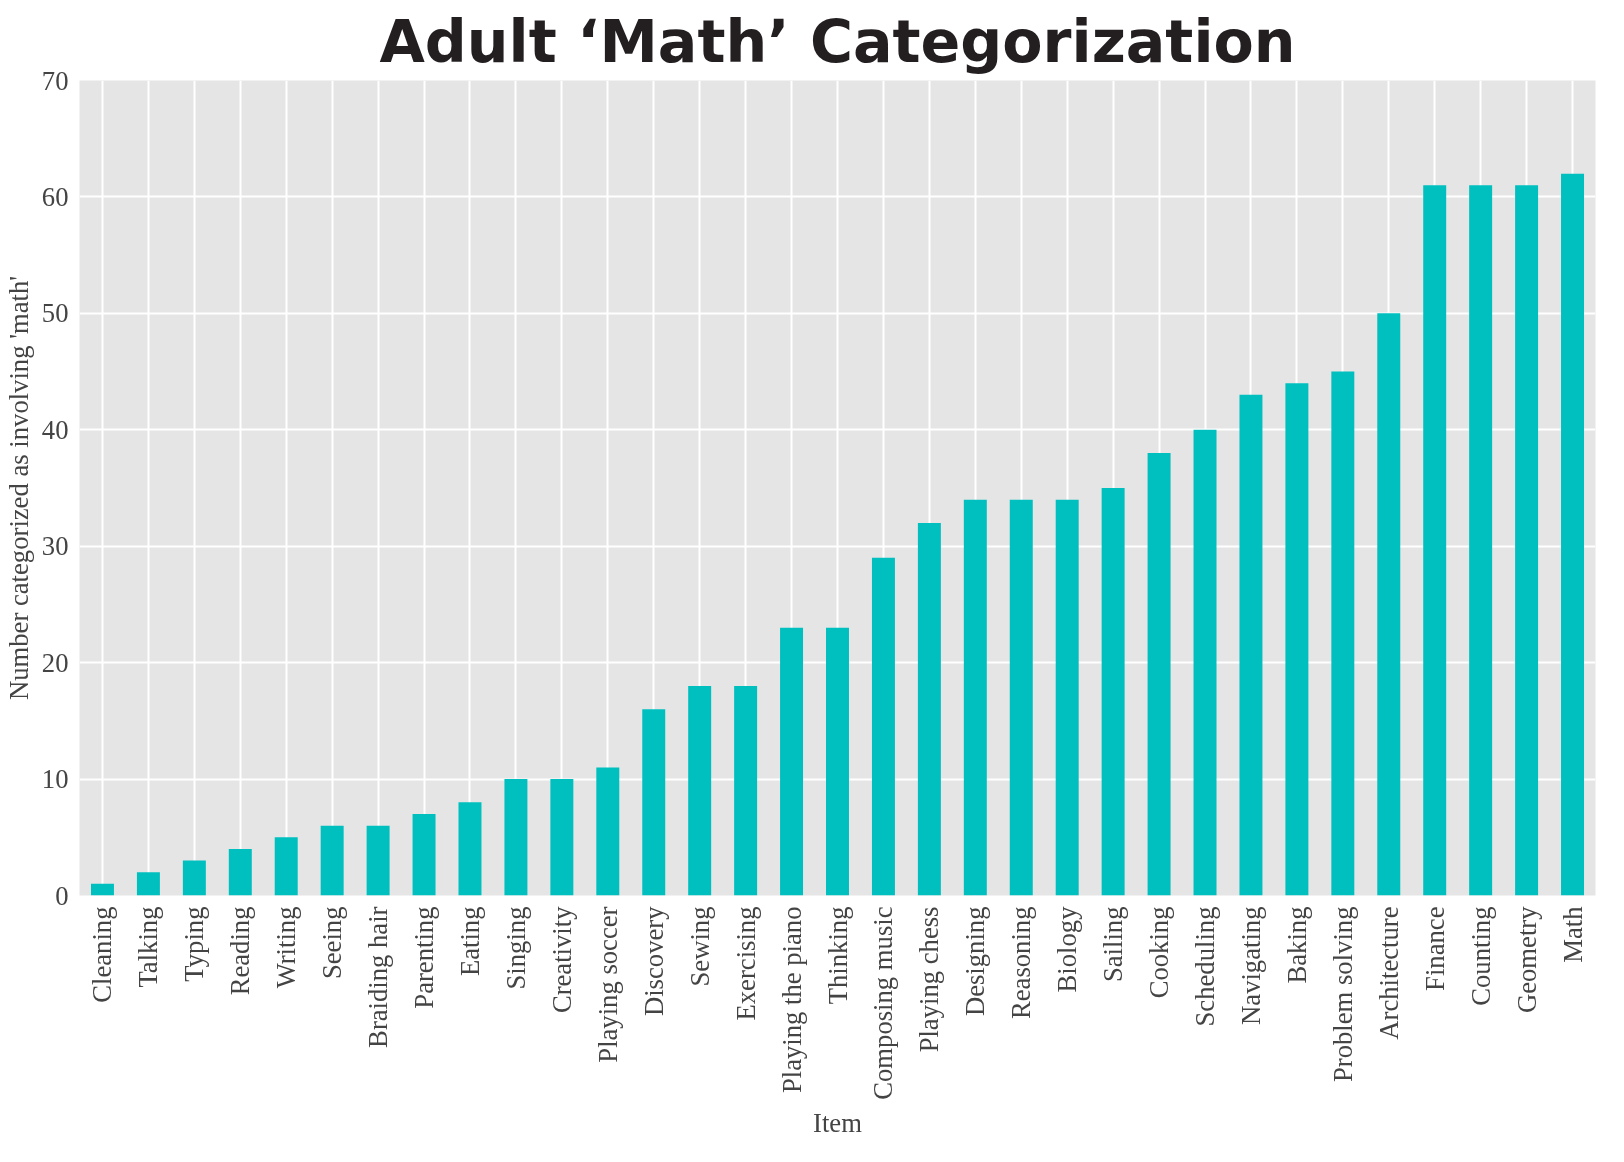 The height and width of the screenshot is (1162, 1624). What do you see at coordinates (424, 957) in the screenshot?
I see `x-tick-label: Parenting` at bounding box center [424, 957].